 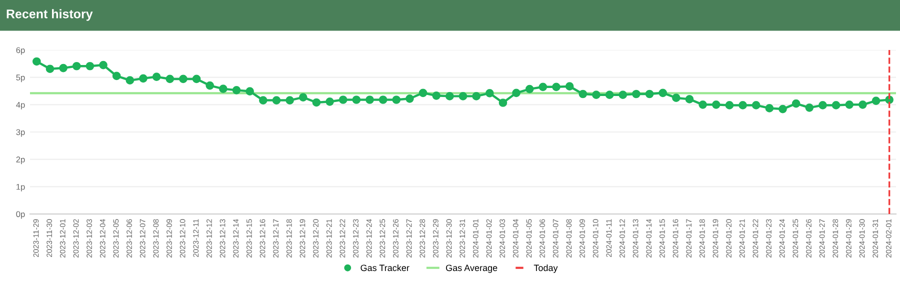 I want to click on y-tick-label: 2p, so click(x=20, y=160).